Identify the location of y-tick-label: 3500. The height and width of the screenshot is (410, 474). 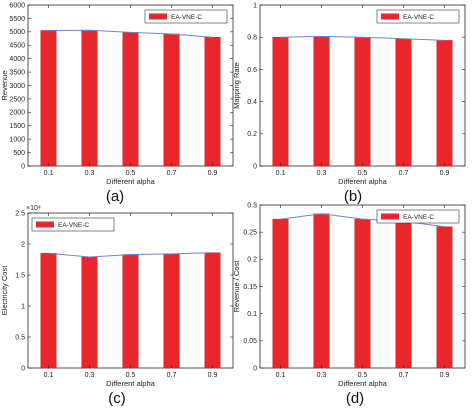
(17, 72).